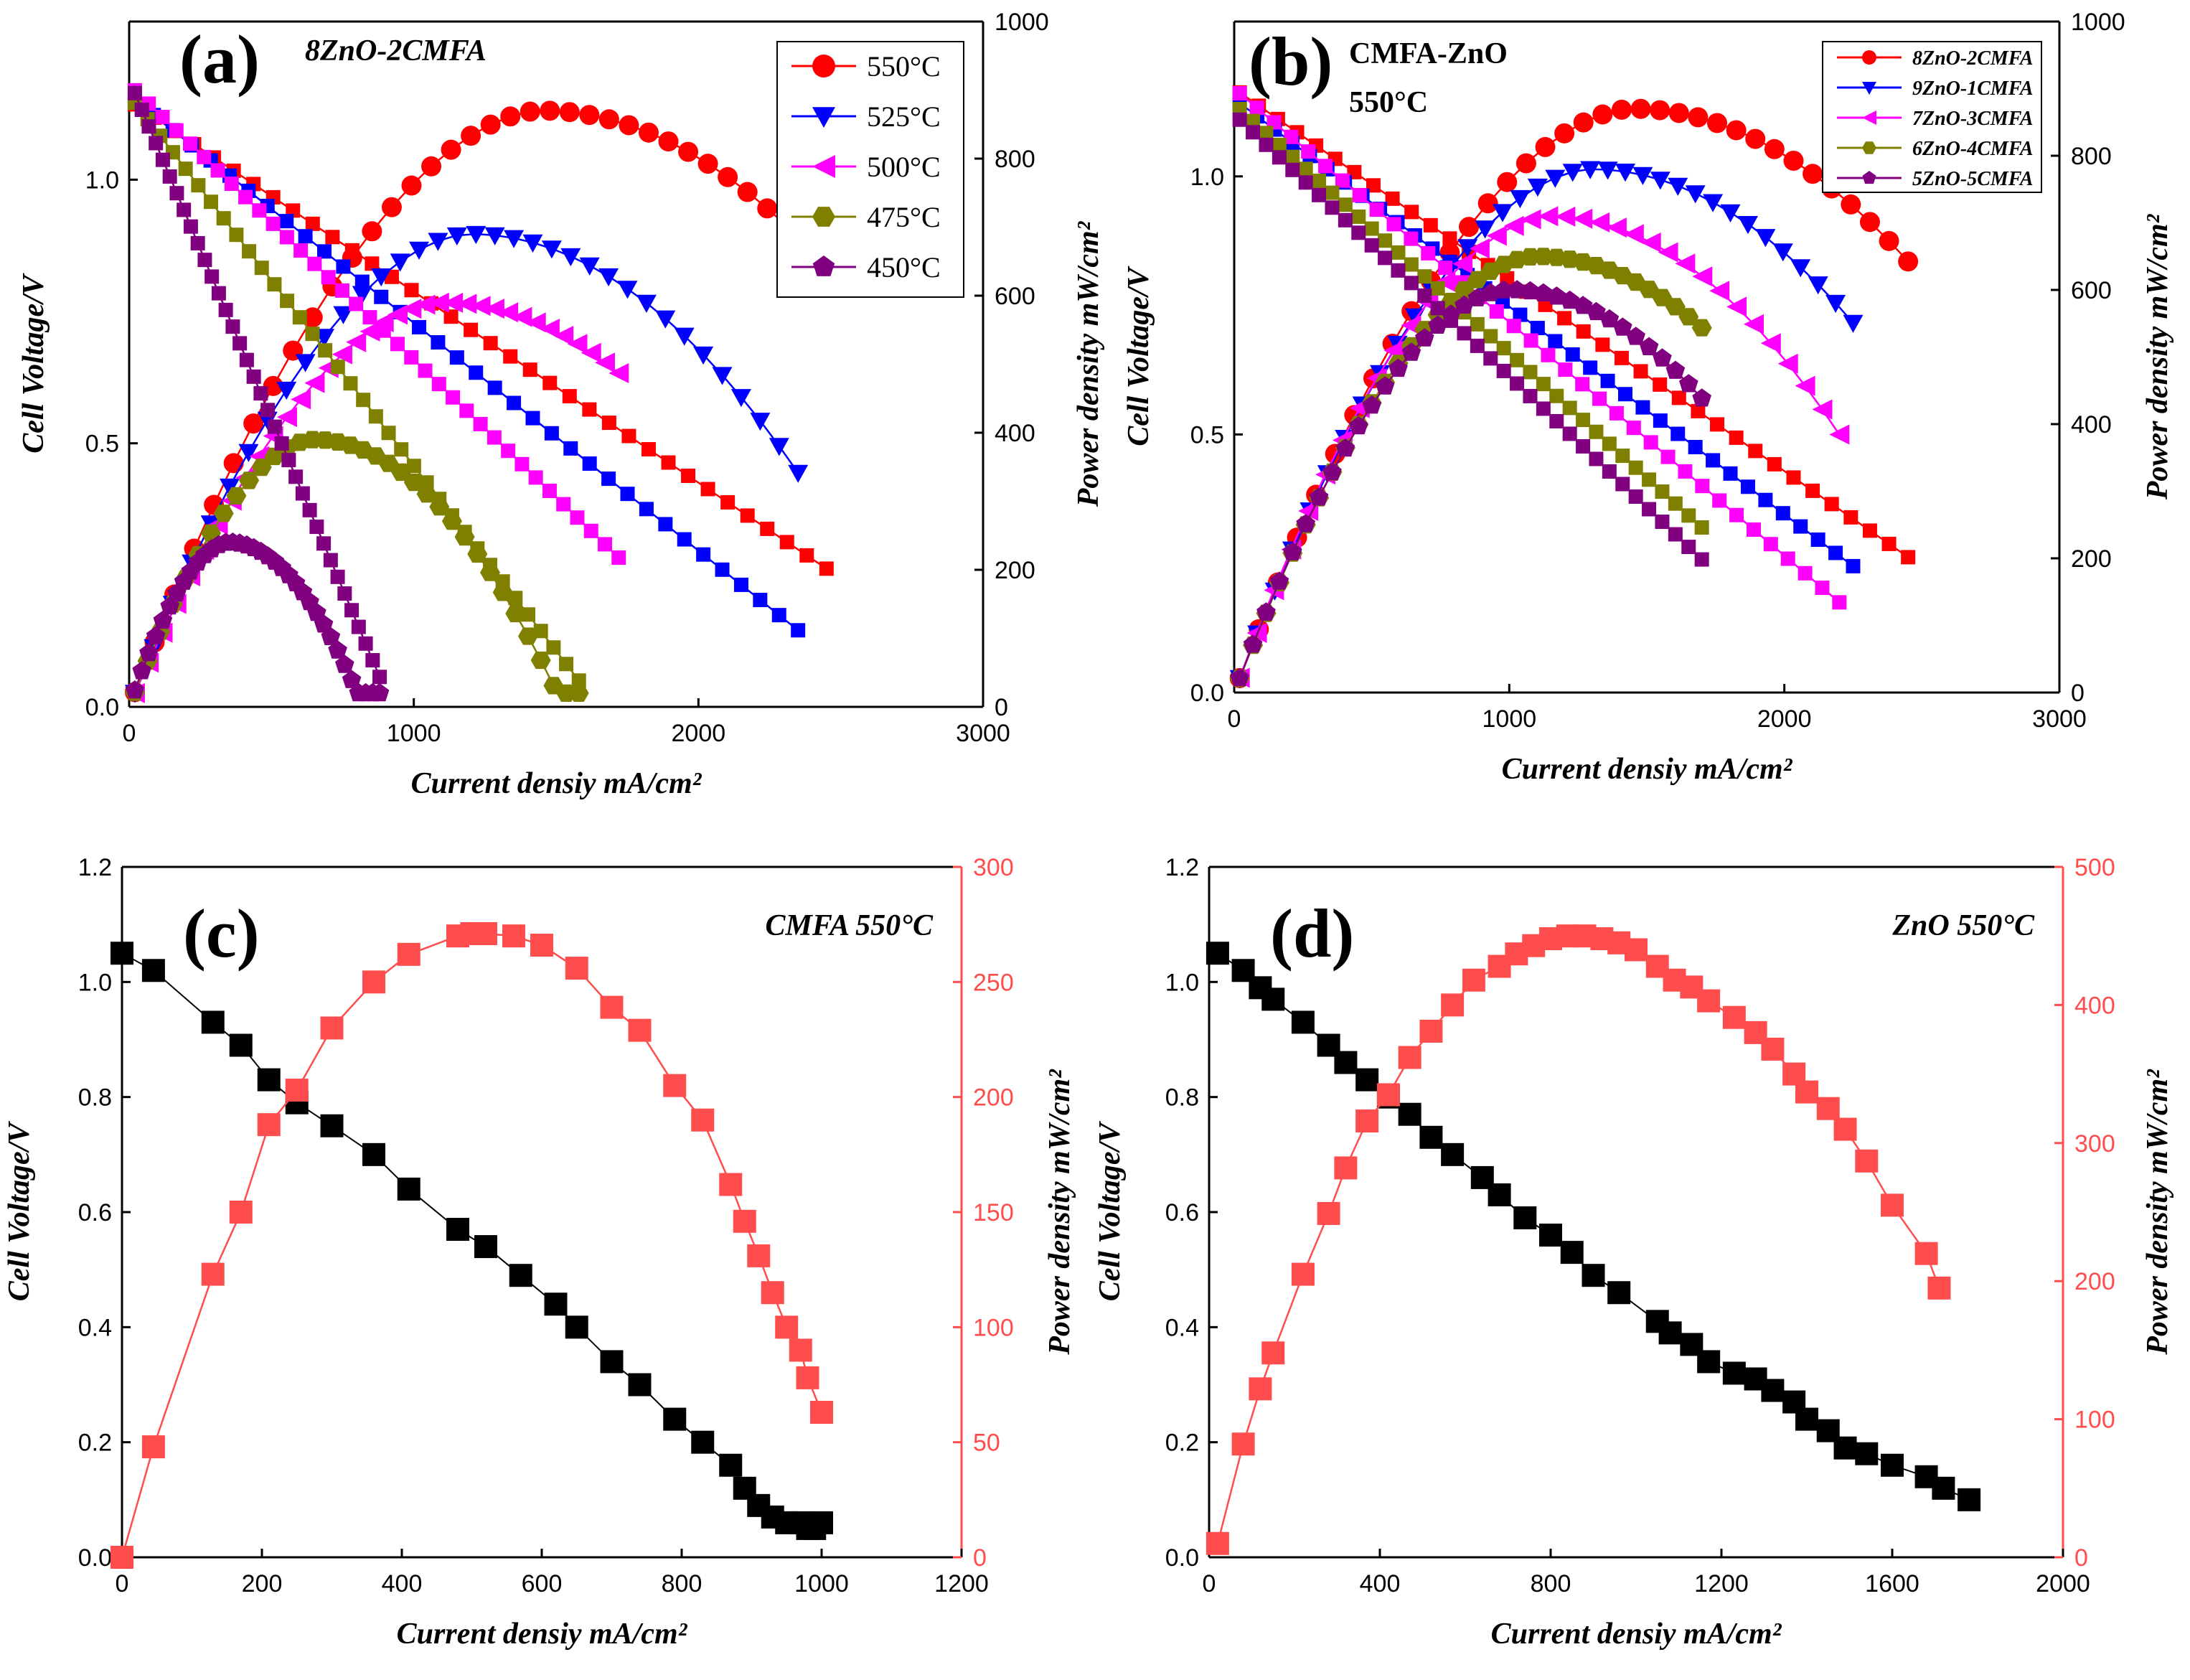 The height and width of the screenshot is (1680, 2190). I want to click on x-tick-label: 1000, so click(1509, 719).